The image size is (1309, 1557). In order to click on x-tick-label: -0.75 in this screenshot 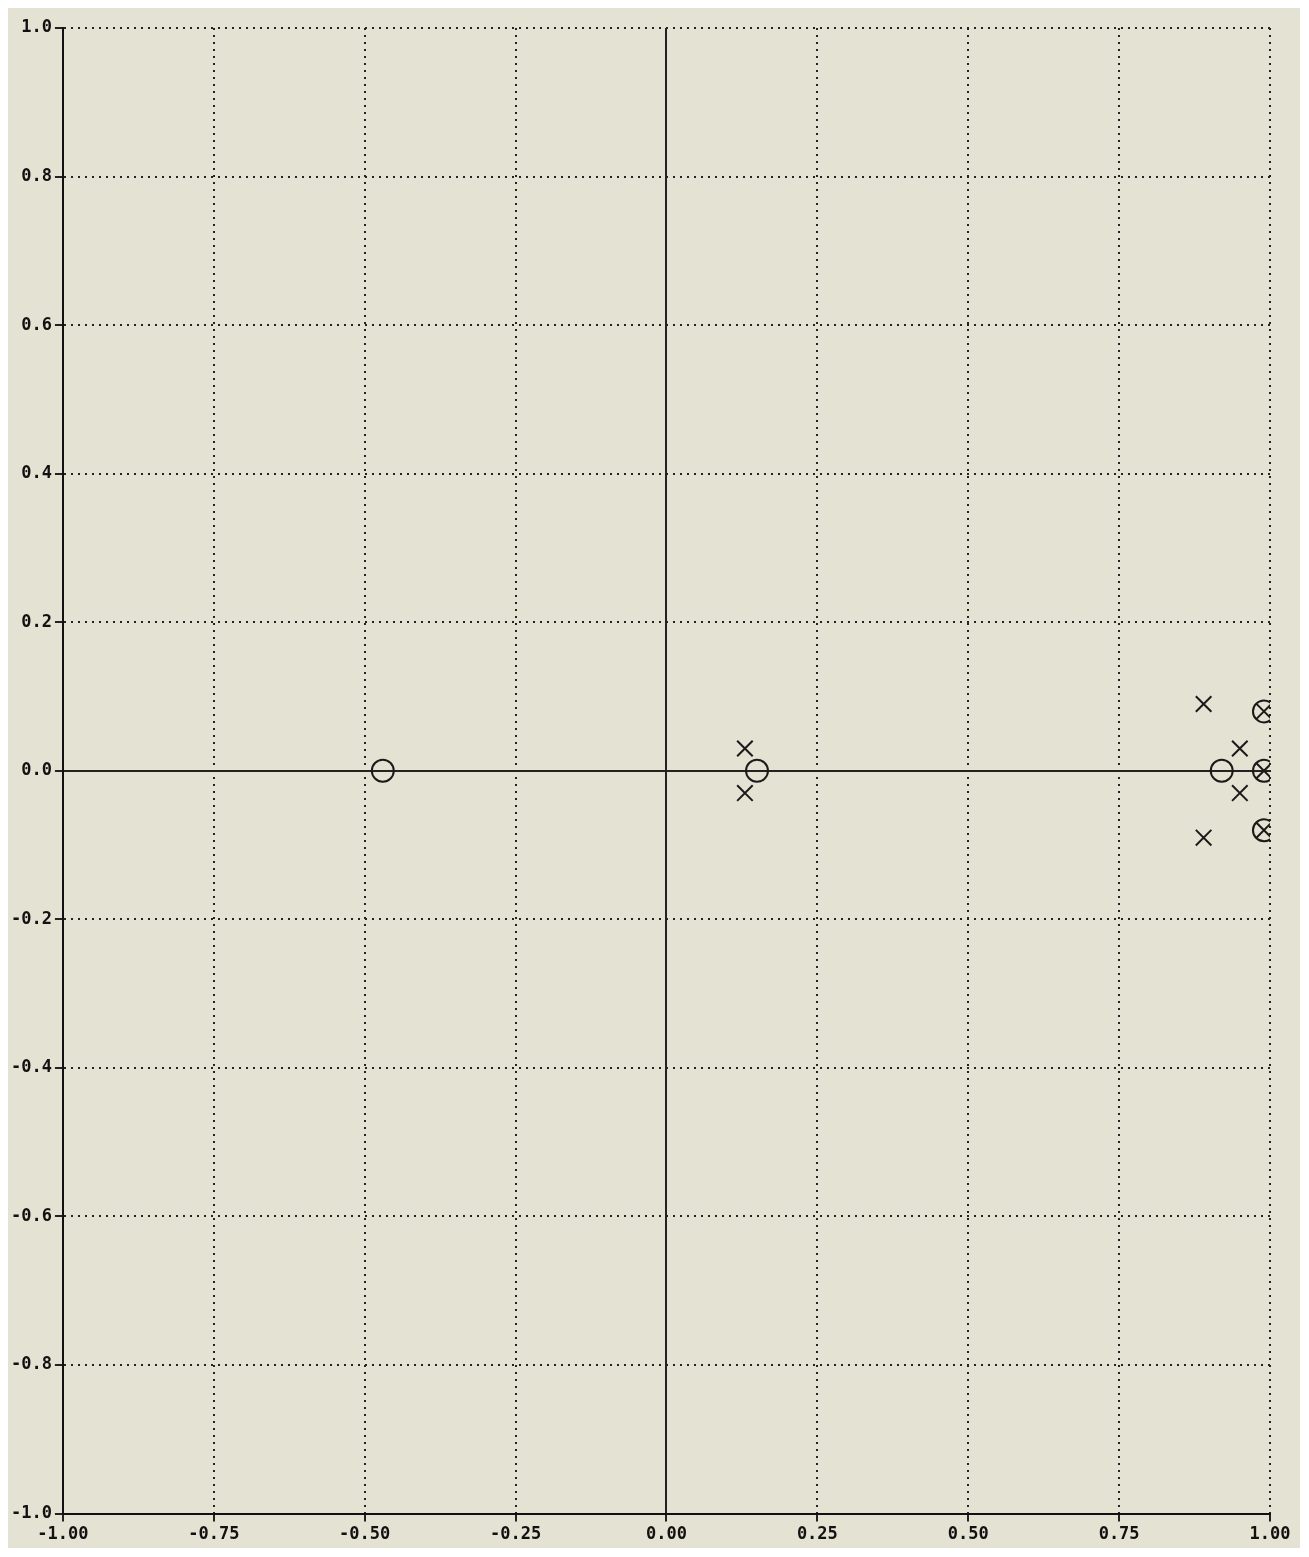, I will do `click(214, 1533)`.